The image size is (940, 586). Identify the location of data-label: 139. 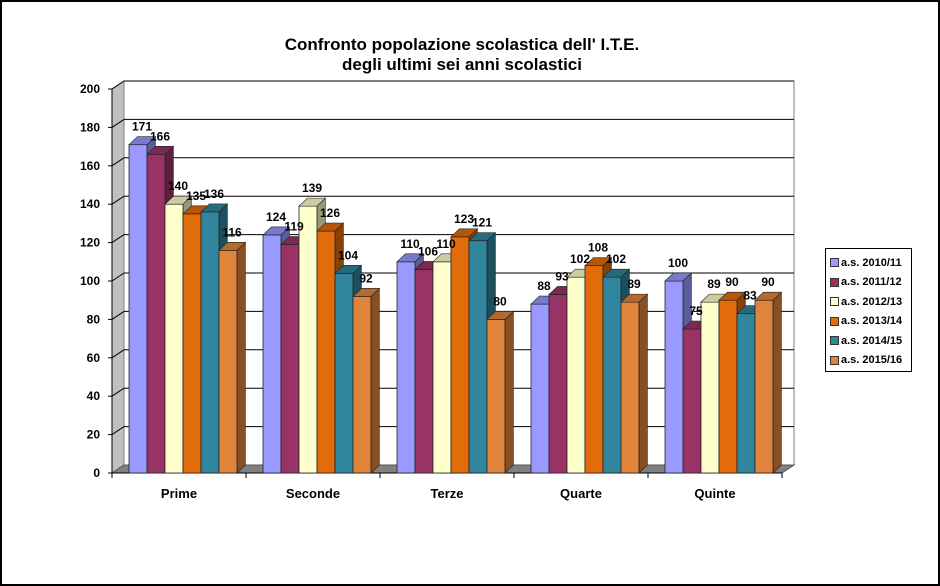
(312, 188).